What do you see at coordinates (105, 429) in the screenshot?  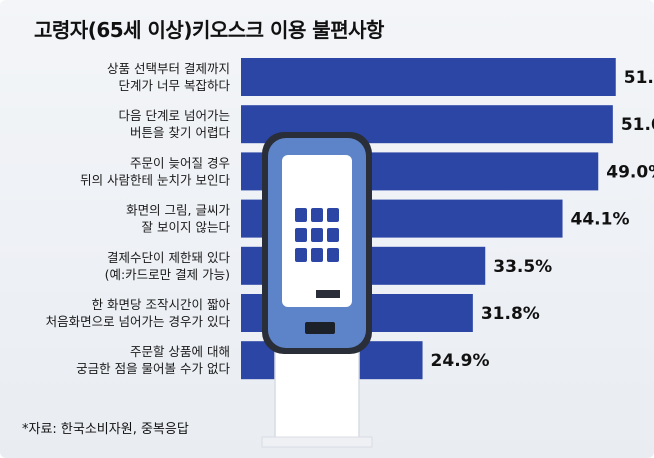 I see `source-note: *자료: 한국소비자원, 중복응답` at bounding box center [105, 429].